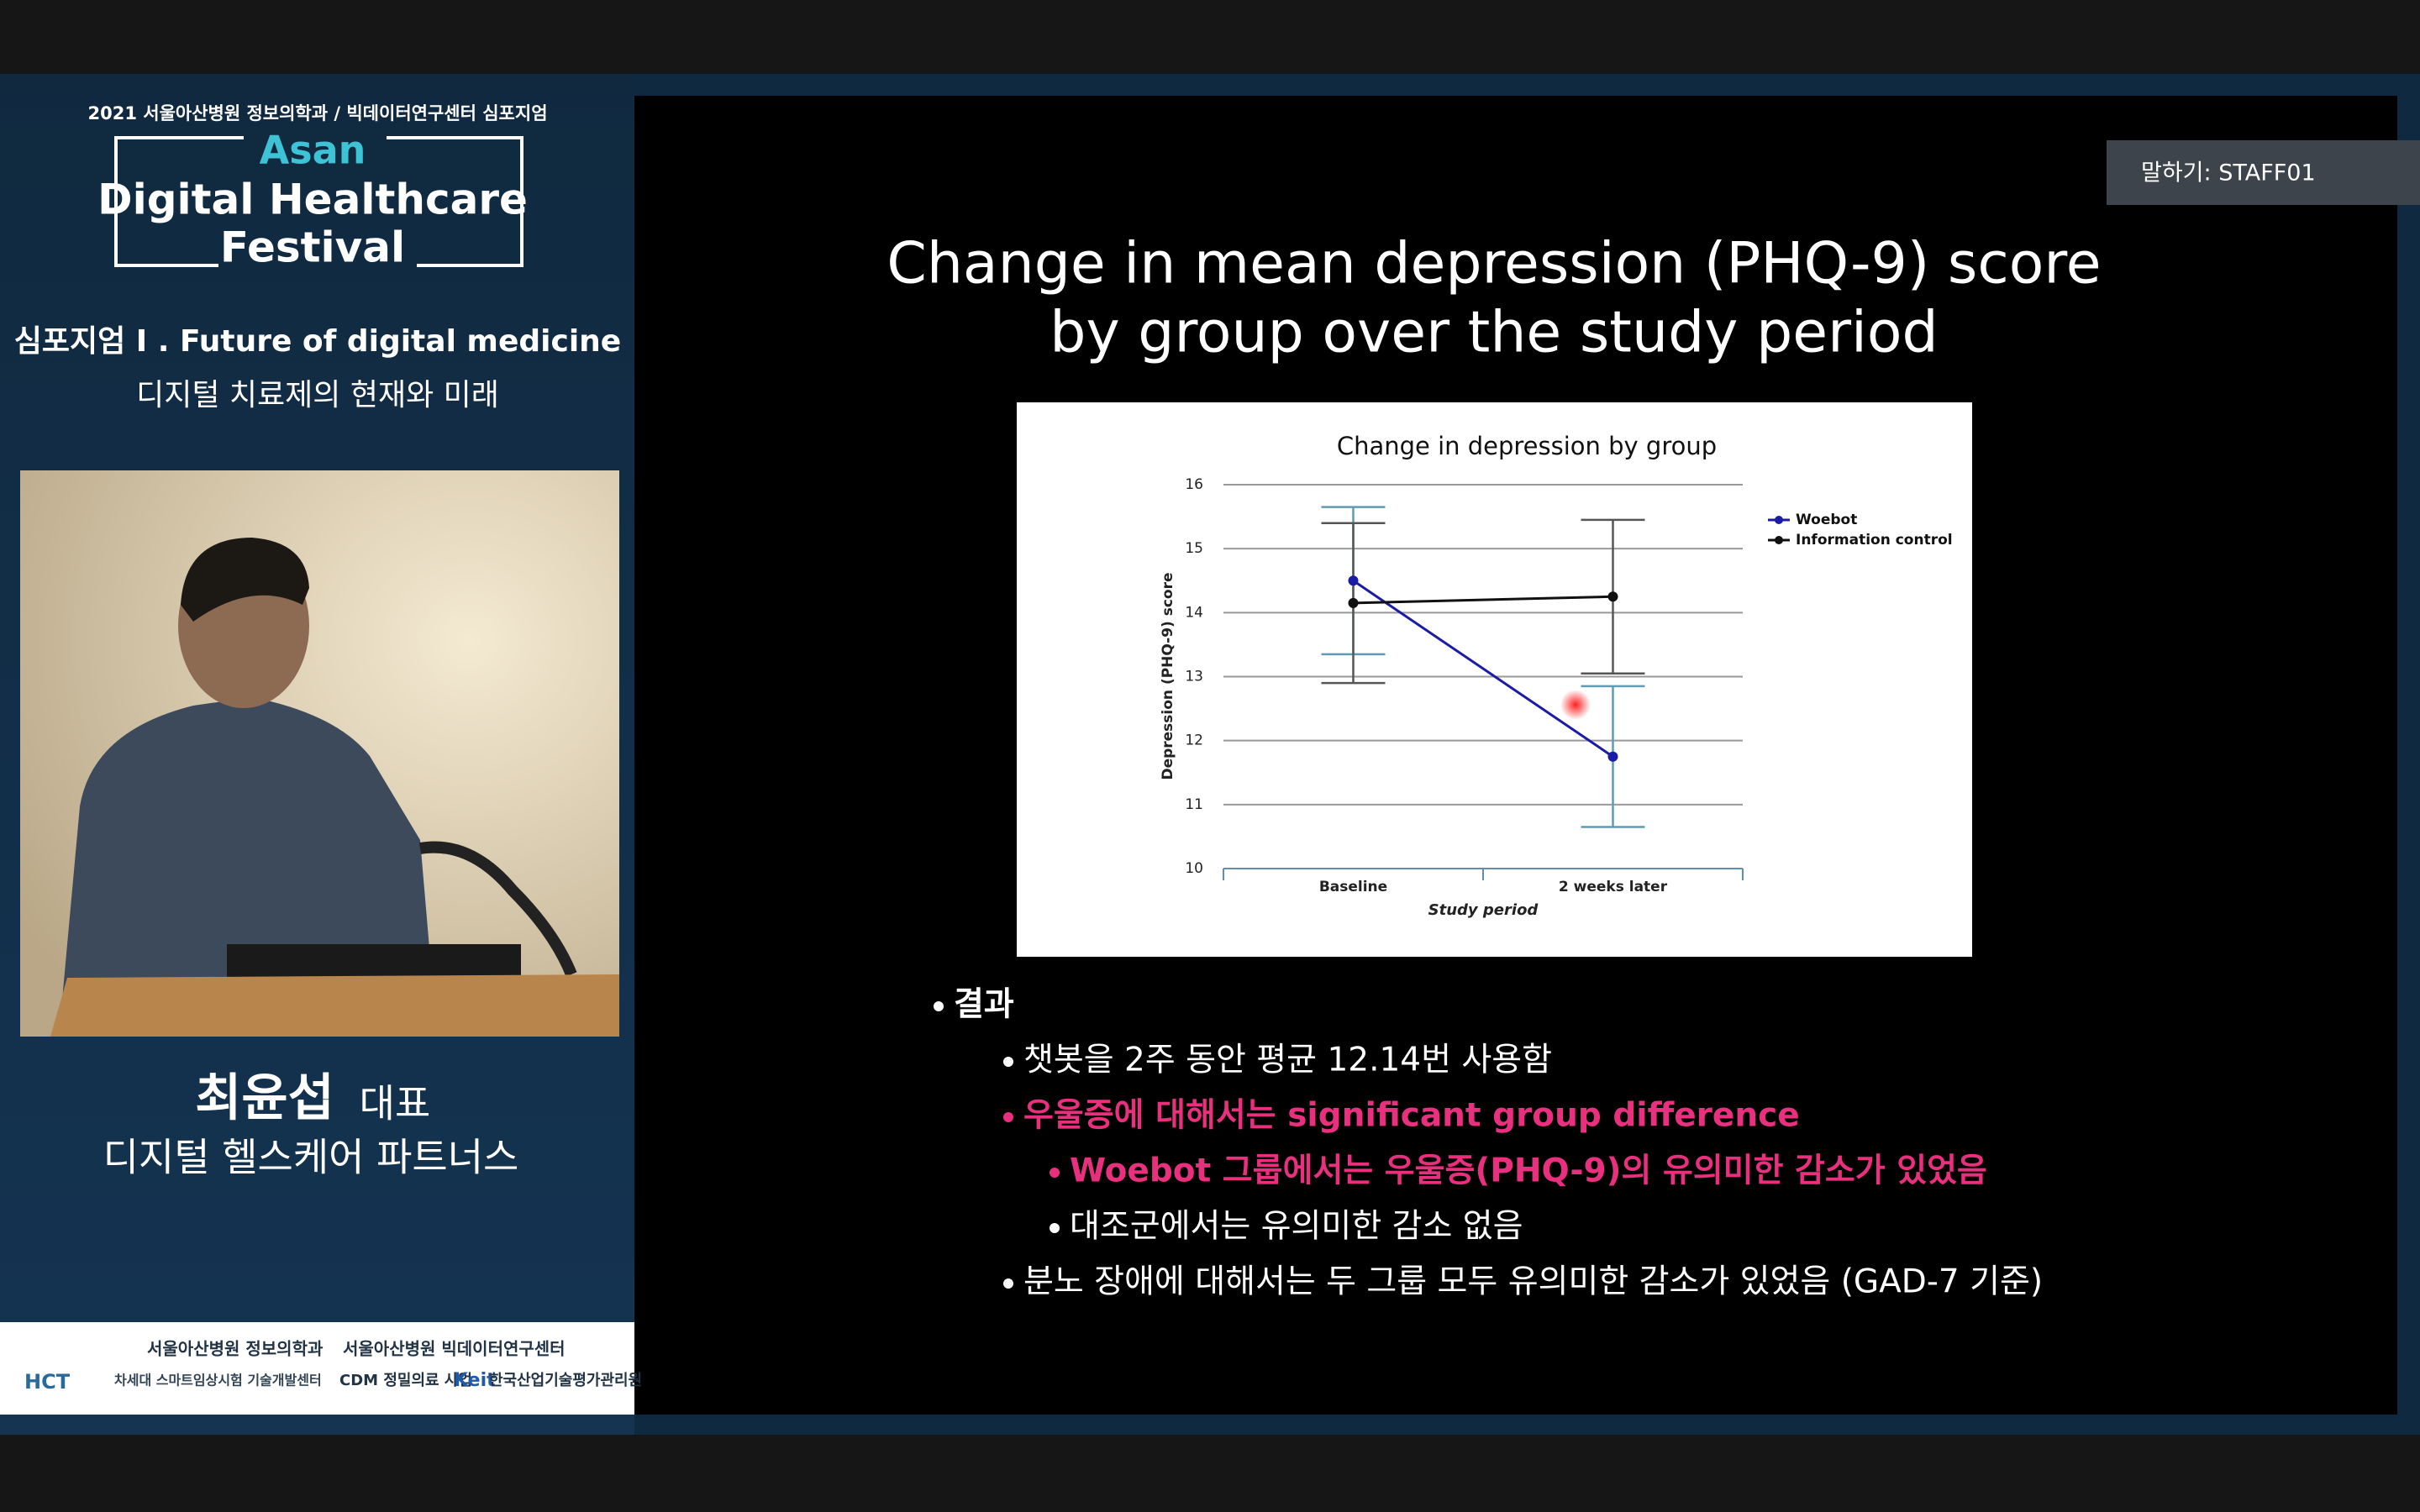  Describe the element at coordinates (566, 1380) in the screenshot. I see `sponsor: 한국산업기술평가관리원` at that location.